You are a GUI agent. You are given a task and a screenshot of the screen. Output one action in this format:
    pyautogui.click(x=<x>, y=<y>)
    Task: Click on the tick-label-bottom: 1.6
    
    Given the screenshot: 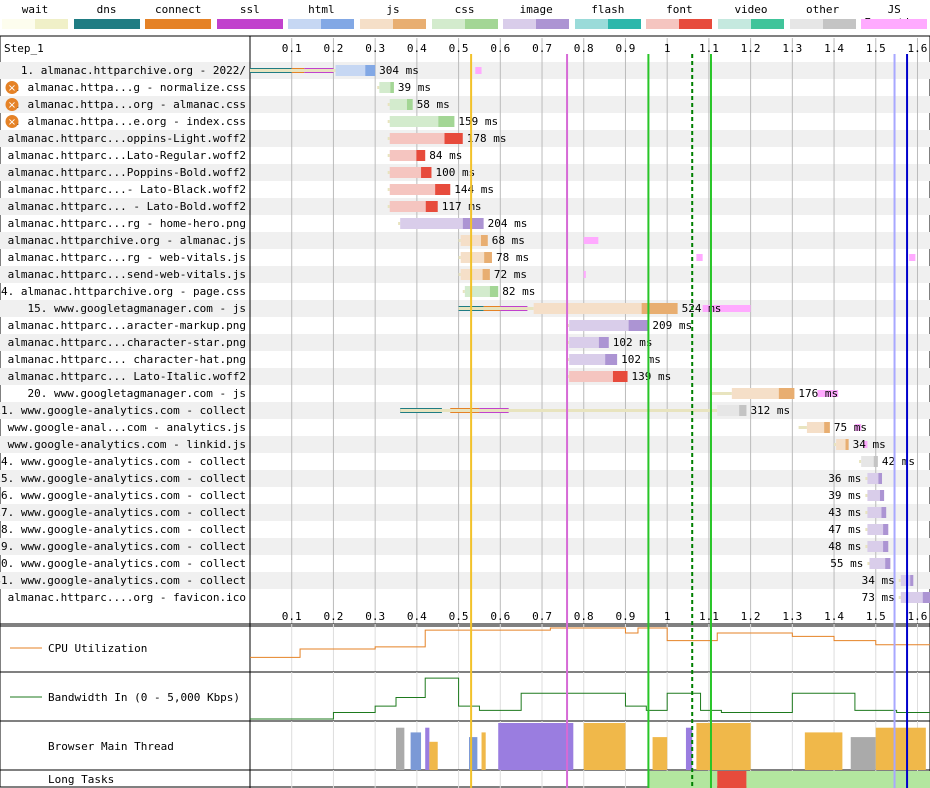 What is the action you would take?
    pyautogui.click(x=918, y=616)
    